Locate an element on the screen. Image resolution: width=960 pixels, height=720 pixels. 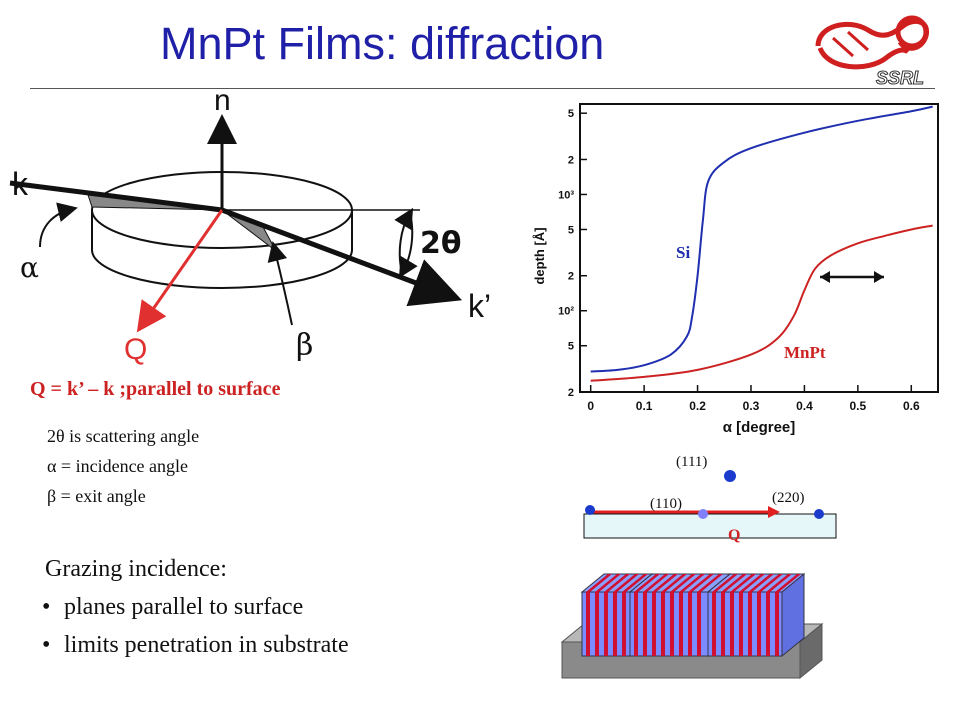
bullet-text: planes parallel to surface is located at coordinates (184, 607).